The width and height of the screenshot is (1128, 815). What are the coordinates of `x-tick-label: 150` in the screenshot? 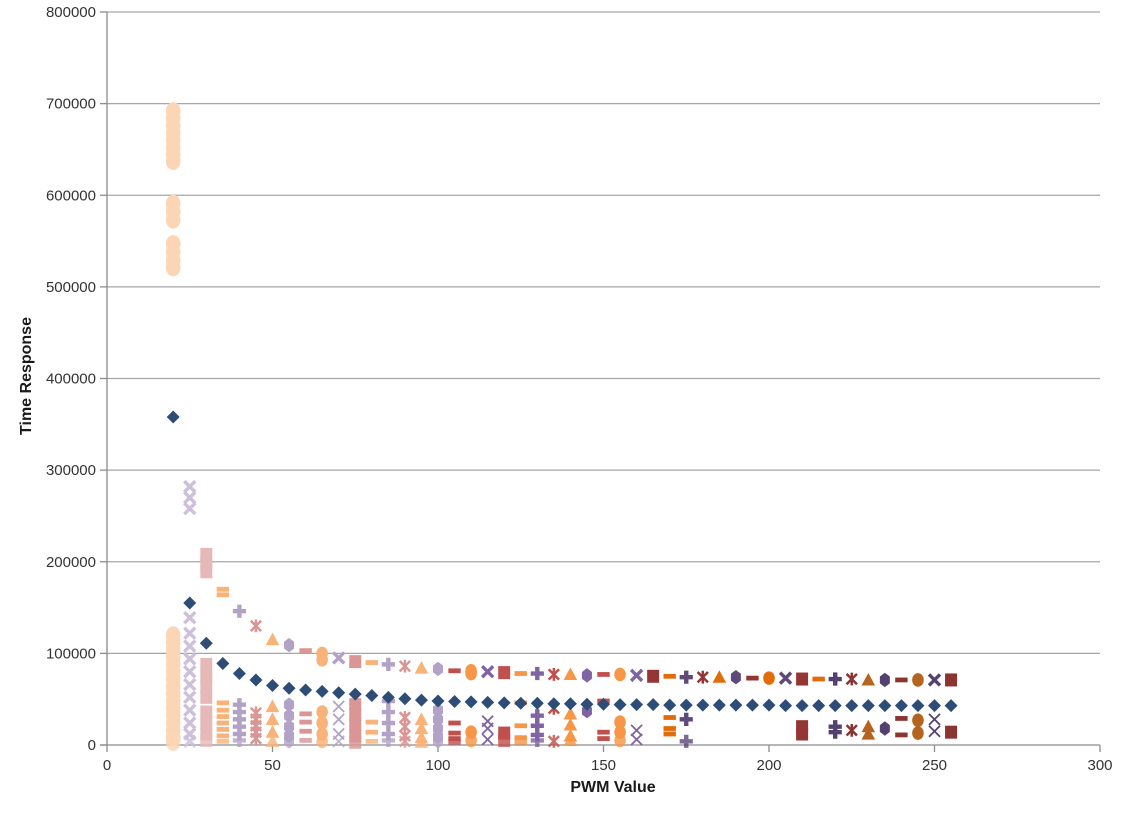 It's located at (603, 765).